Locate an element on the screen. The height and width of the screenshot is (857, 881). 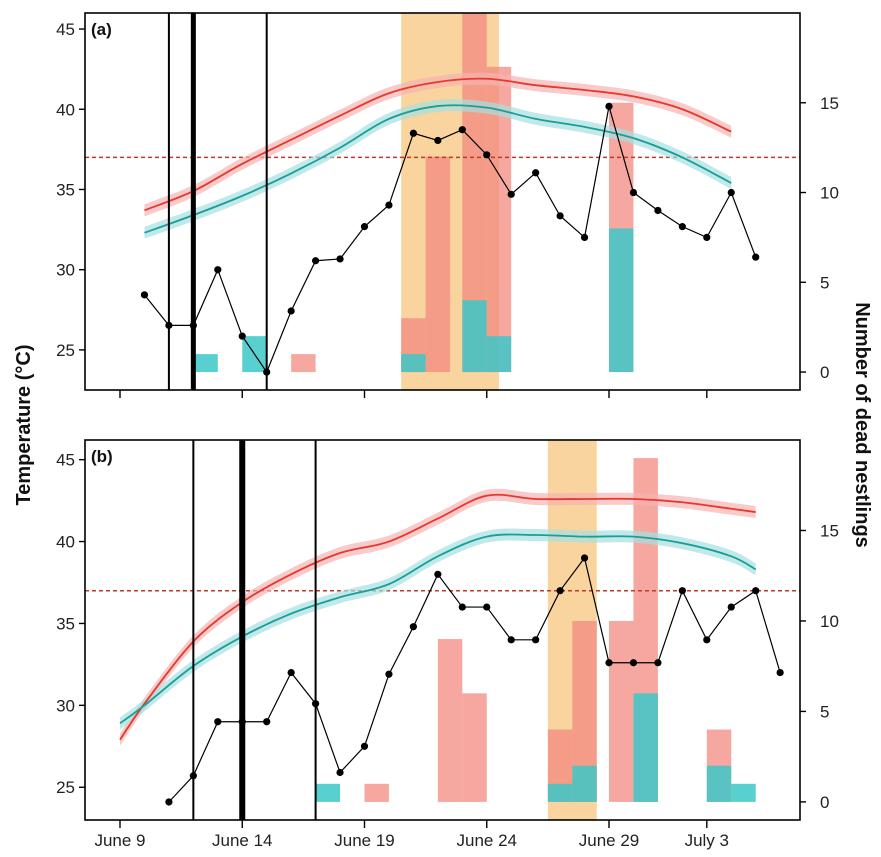
y-left-axis-title: Temperature (°C) is located at coordinates (24, 425).